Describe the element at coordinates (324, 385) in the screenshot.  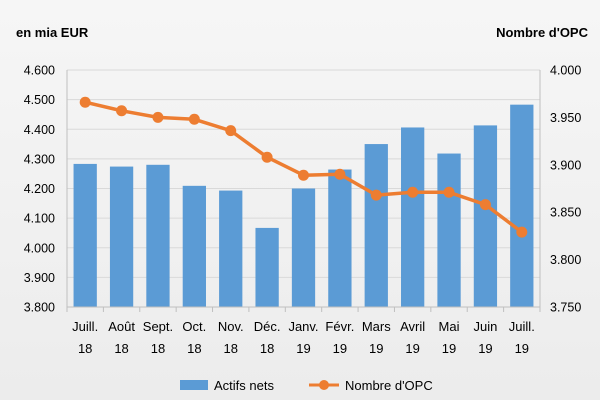
I see `legend-marker-nombre-opc` at that location.